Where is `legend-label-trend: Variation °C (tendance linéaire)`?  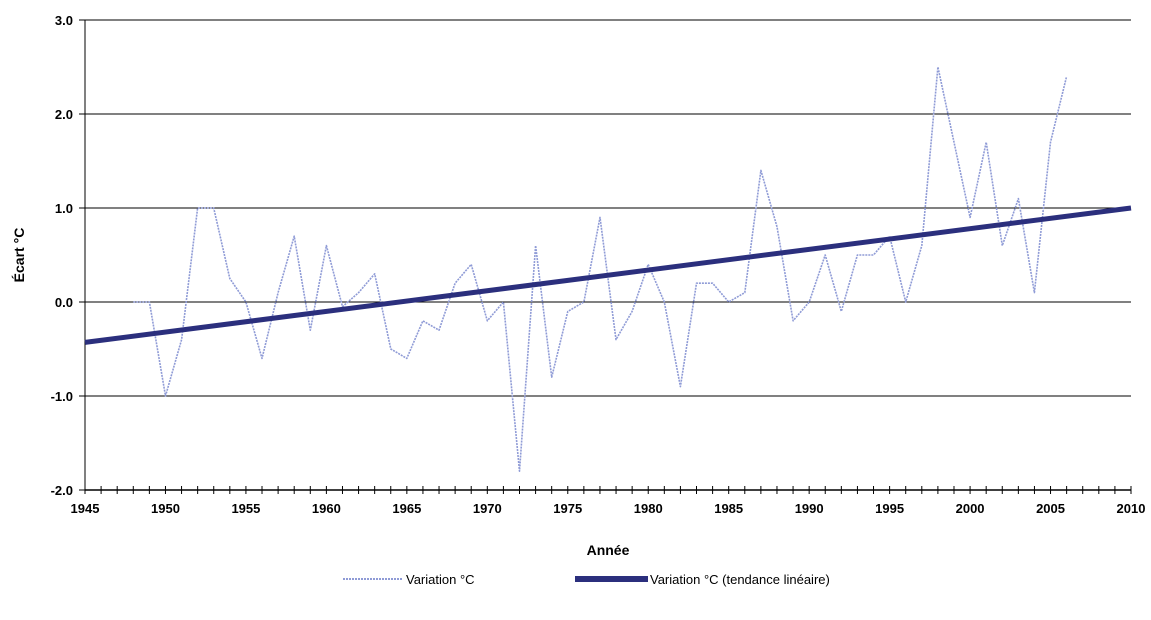 legend-label-trend: Variation °C (tendance linéaire) is located at coordinates (740, 579).